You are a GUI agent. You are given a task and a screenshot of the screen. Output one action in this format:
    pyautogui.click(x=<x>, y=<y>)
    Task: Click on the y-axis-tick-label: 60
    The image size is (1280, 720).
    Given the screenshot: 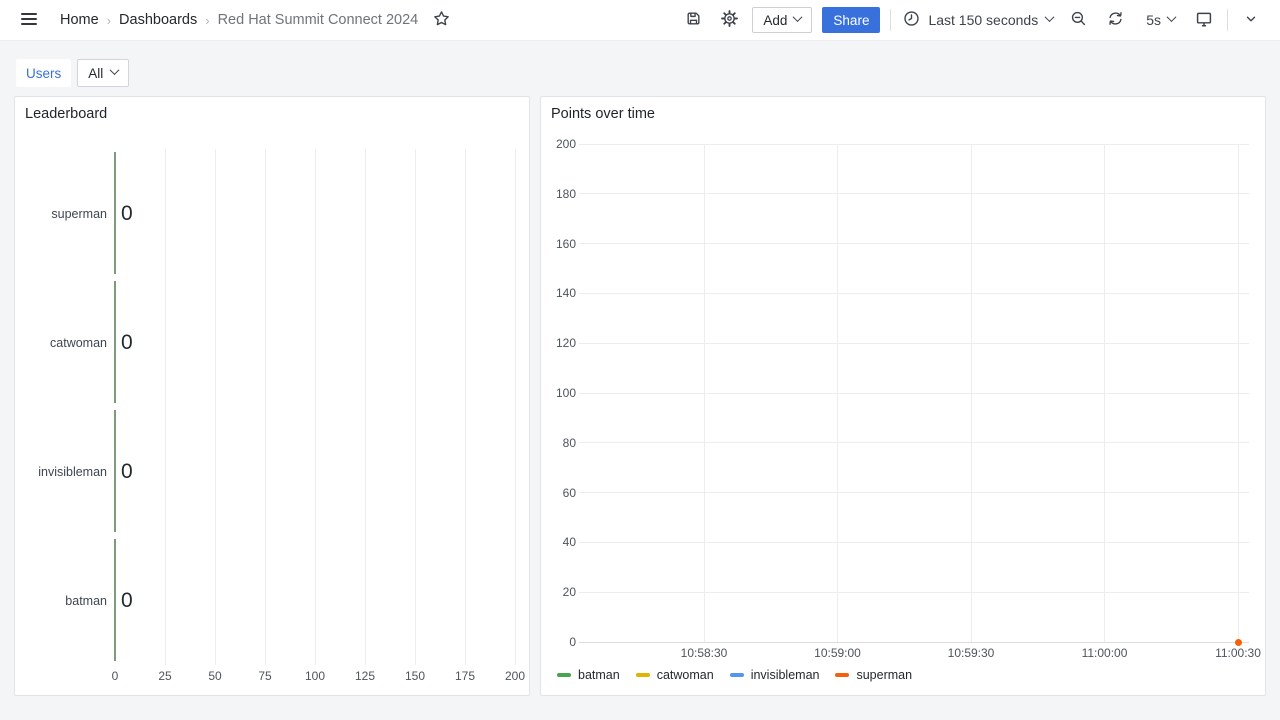 What is the action you would take?
    pyautogui.click(x=569, y=492)
    